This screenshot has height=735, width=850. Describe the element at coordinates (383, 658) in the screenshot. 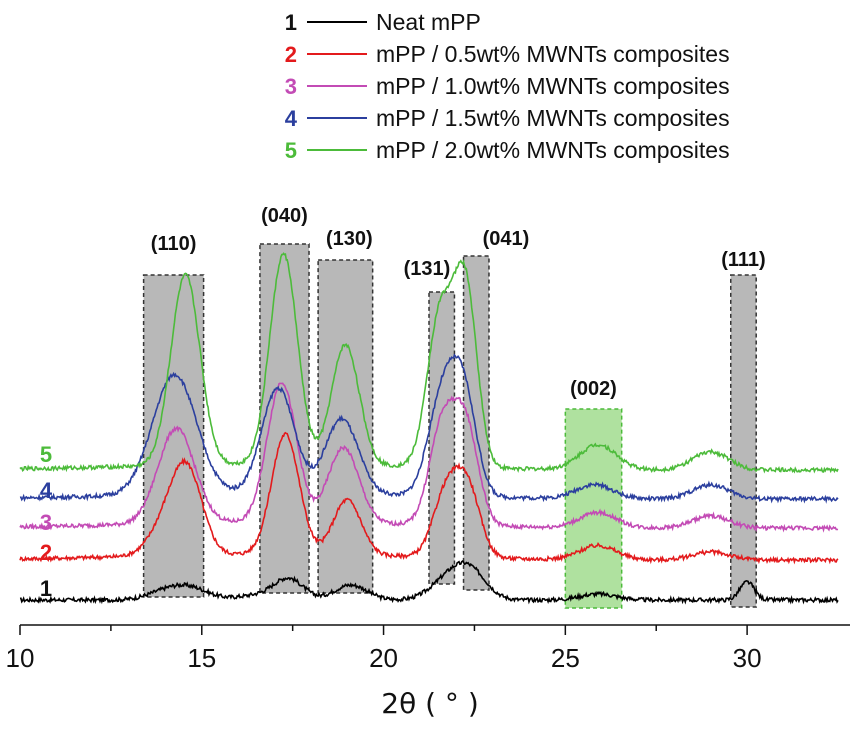

I see `x-tick-label-20: 20` at that location.